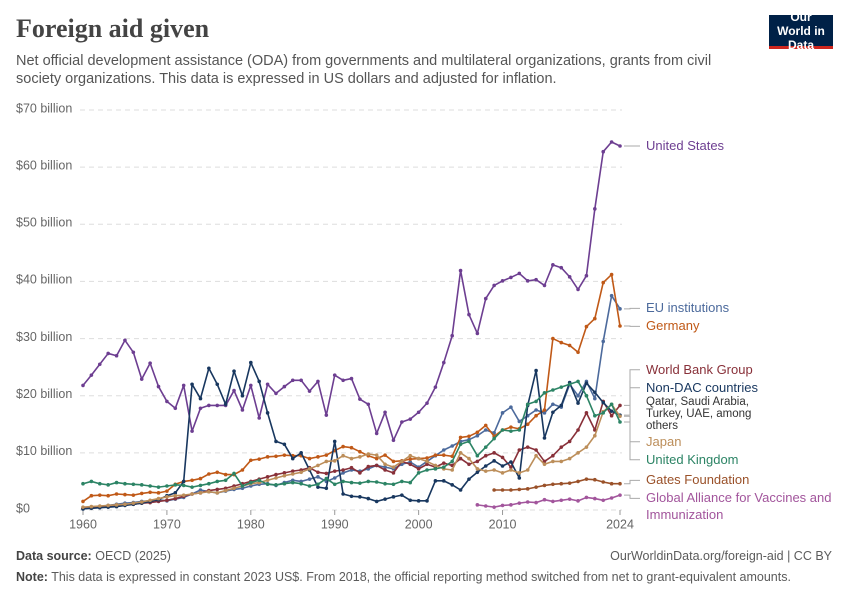 This screenshot has height=600, width=850. What do you see at coordinates (44, 108) in the screenshot?
I see `y-tick-label: $70 billion` at bounding box center [44, 108].